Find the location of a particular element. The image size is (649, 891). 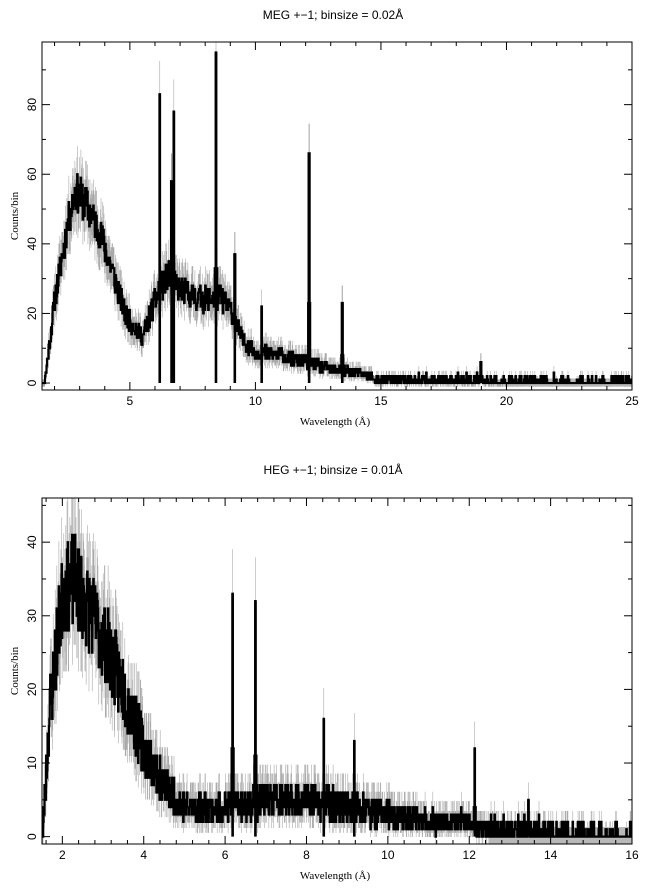

meg-y-tick-label: 40 is located at coordinates (32, 244).